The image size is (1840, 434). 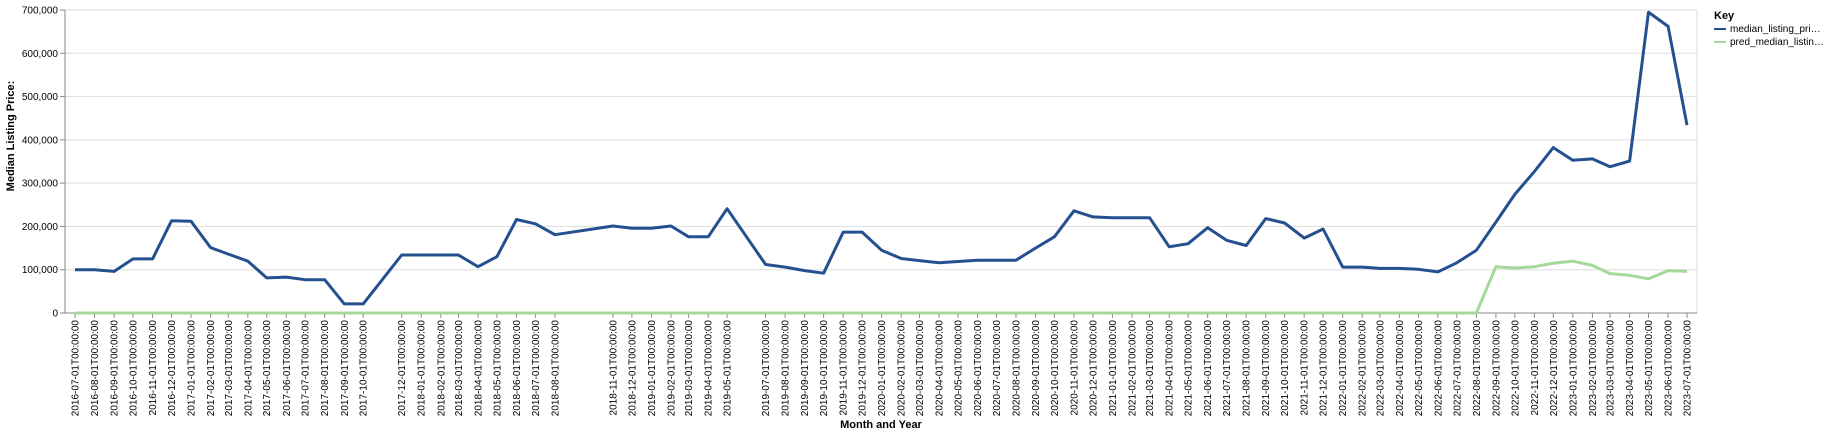 What do you see at coordinates (1363, 368) in the screenshot?
I see `x-tick-label: 2022-02-01T00:00:00` at bounding box center [1363, 368].